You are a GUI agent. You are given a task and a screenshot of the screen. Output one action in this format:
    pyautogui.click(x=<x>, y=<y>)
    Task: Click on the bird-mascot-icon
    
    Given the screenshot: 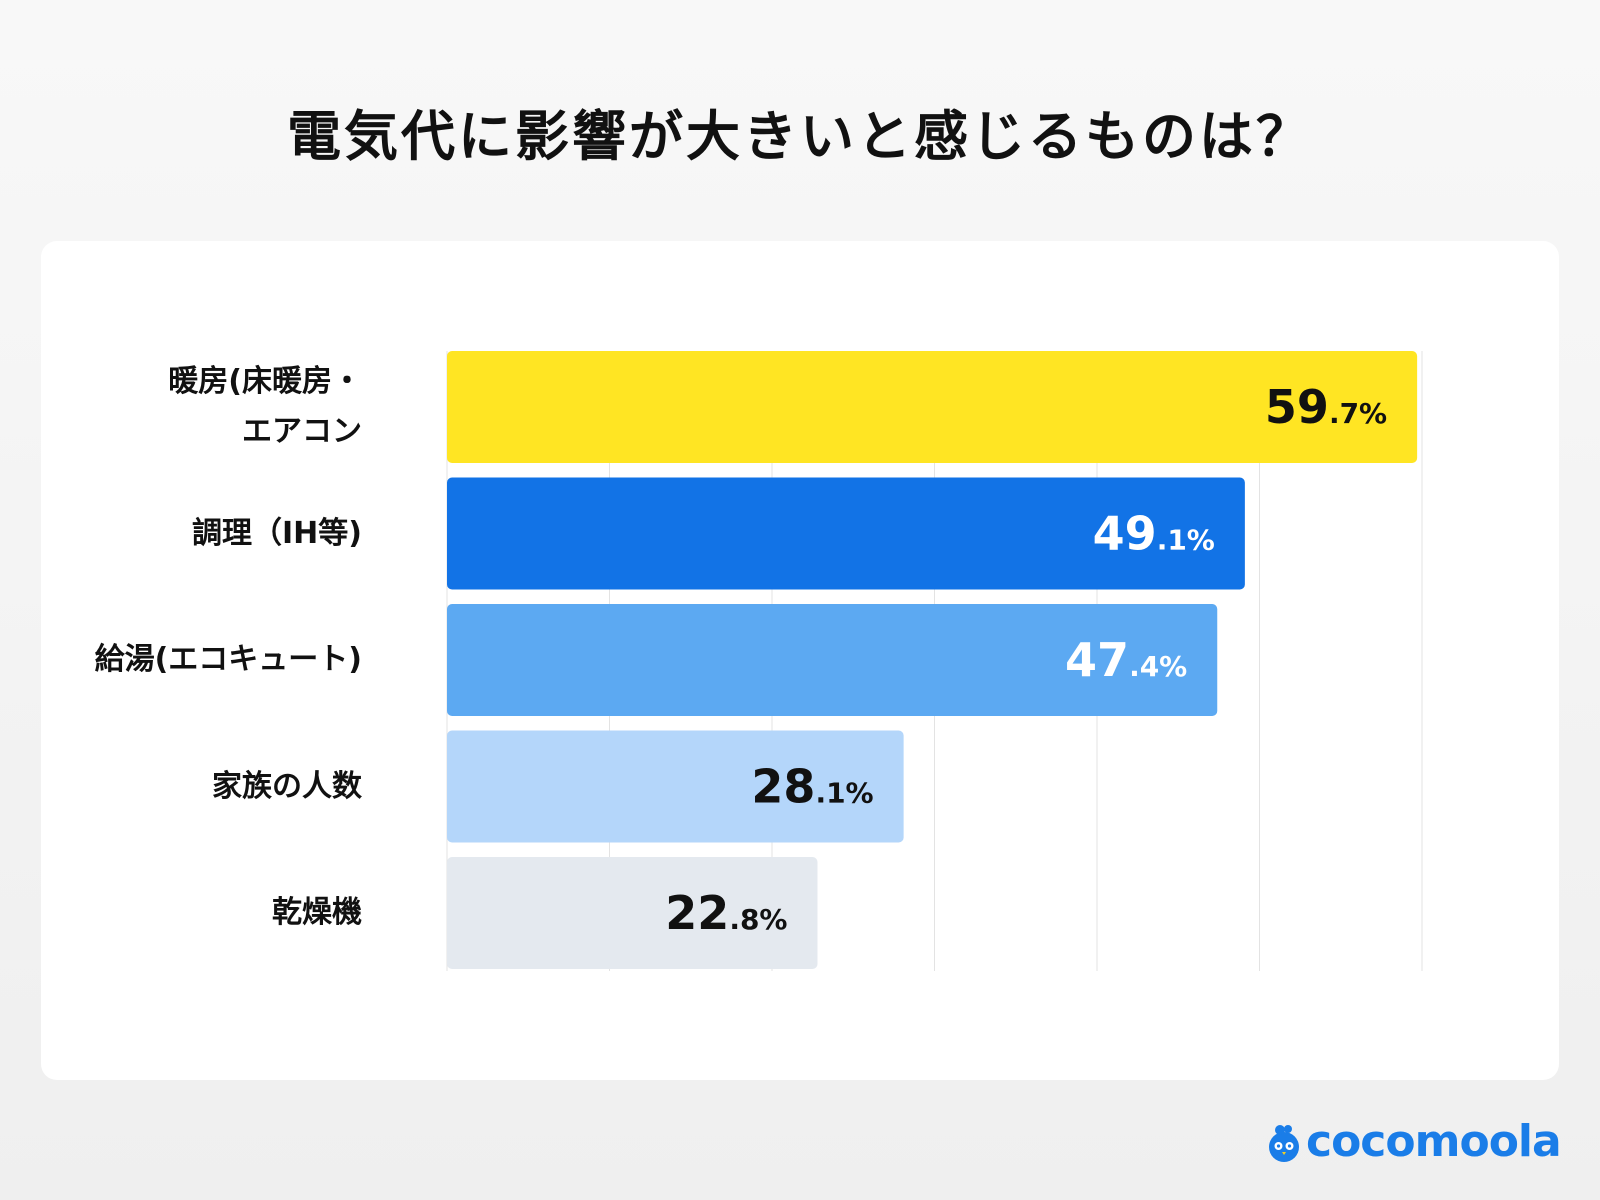 What is the action you would take?
    pyautogui.click(x=1284, y=1143)
    